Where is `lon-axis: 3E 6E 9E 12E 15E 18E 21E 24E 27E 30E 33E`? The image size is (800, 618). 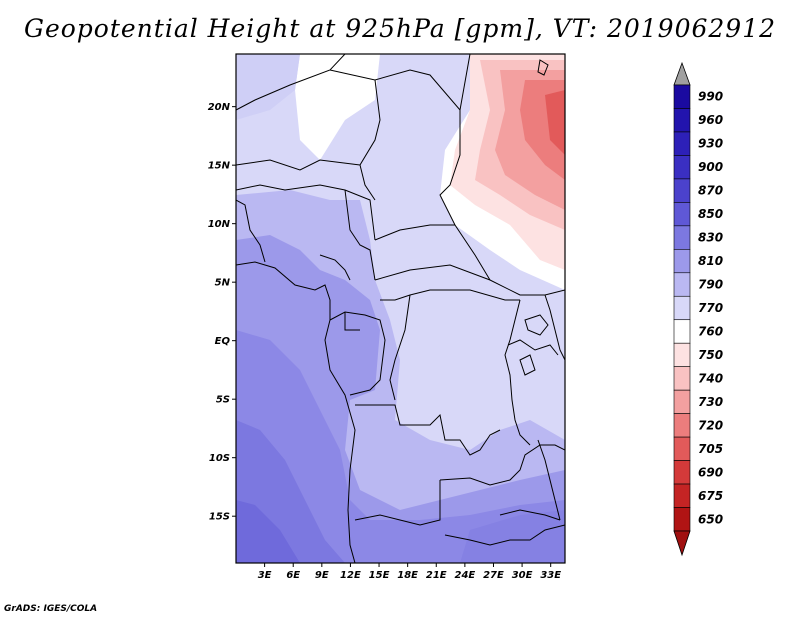
lon-axis: 3E 6E 9E 12E 15E 18E 21E 24E 27E 30E 33E is located at coordinates (409, 572).